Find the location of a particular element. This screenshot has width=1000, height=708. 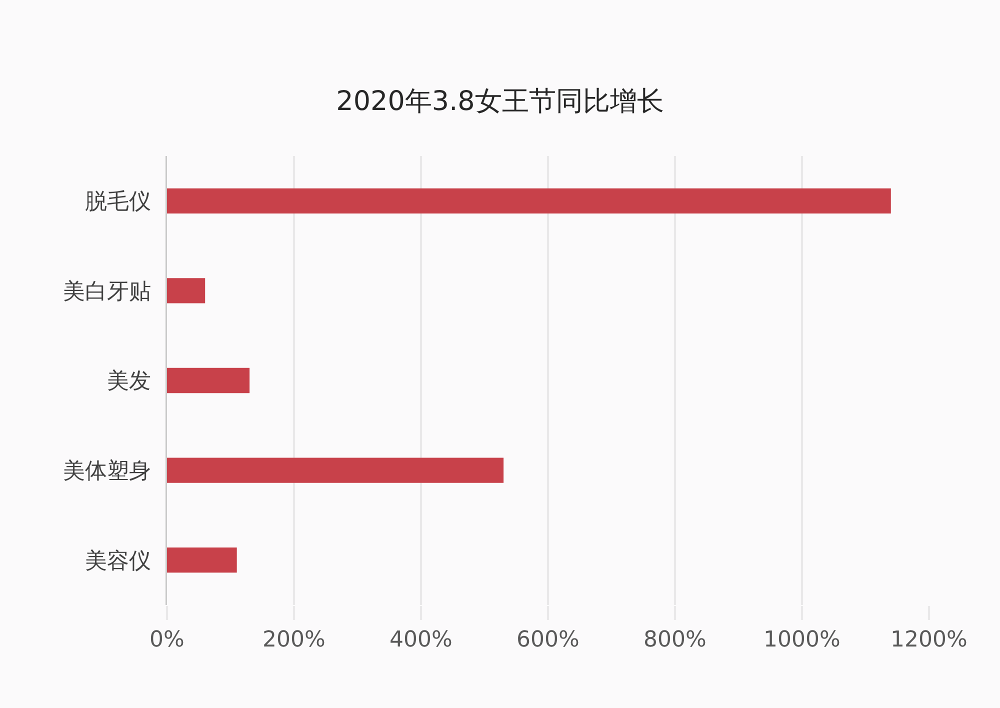

x-tick-label: 800% is located at coordinates (675, 639).